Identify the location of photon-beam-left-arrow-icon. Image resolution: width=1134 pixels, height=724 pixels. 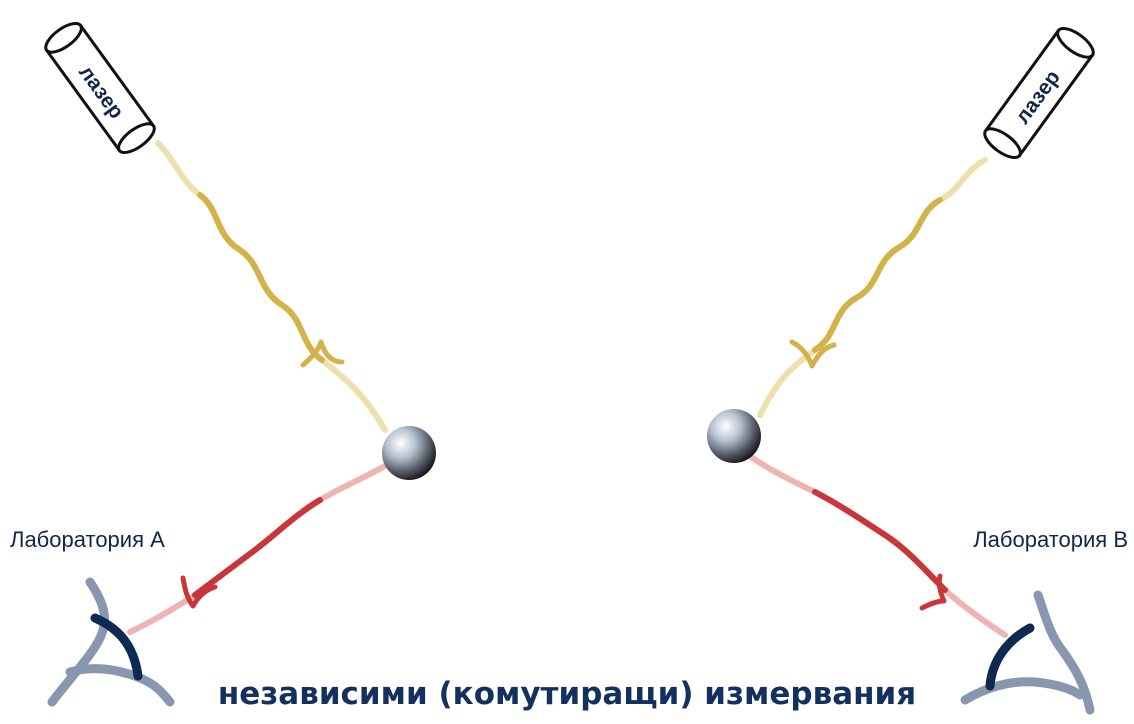
(199, 592).